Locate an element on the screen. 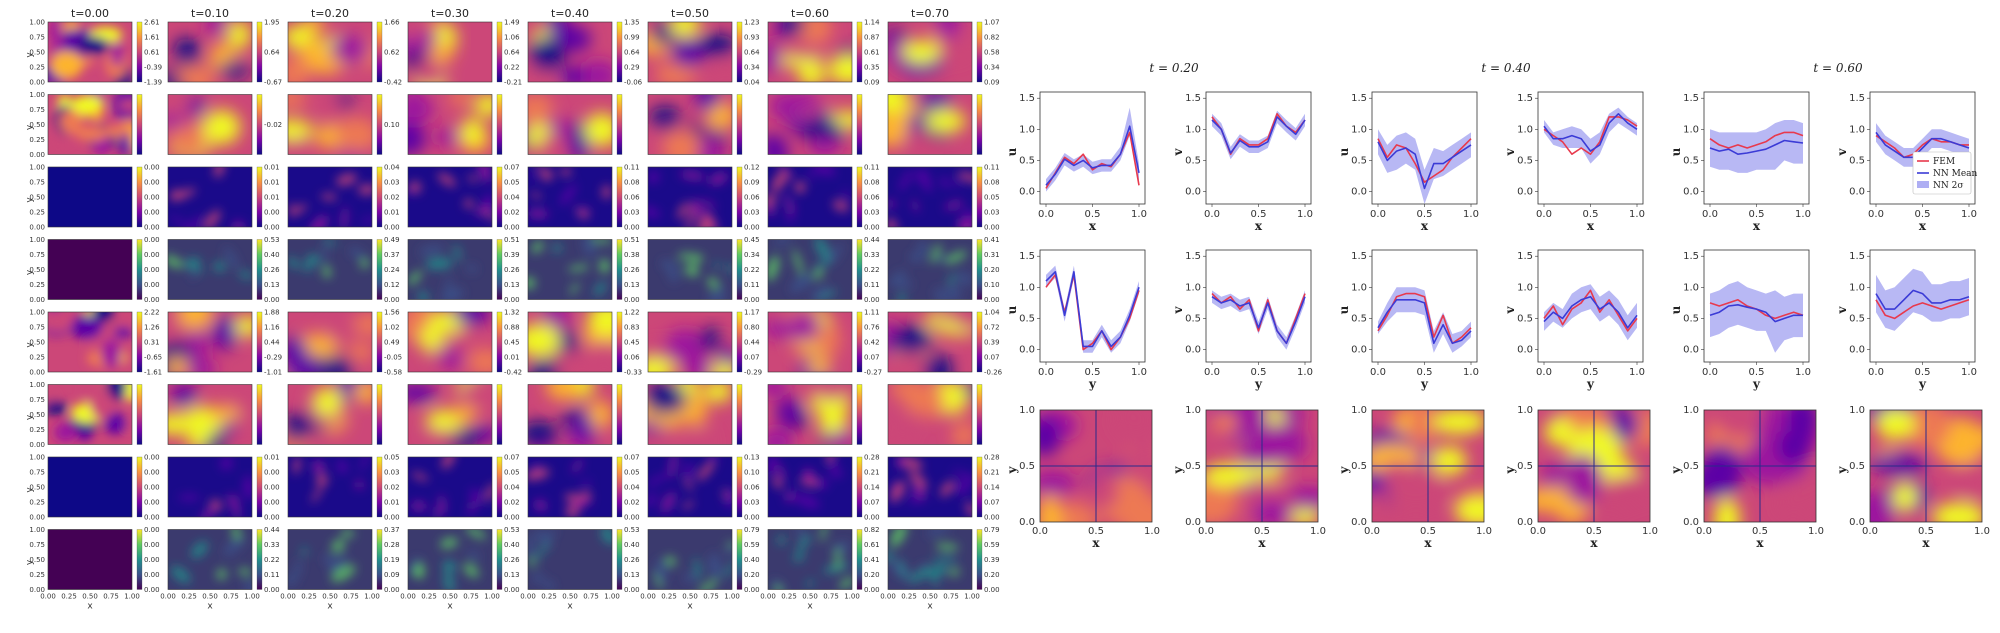 This screenshot has width=2000, height=633. x-tick-label: 0.0 is located at coordinates (1046, 372).